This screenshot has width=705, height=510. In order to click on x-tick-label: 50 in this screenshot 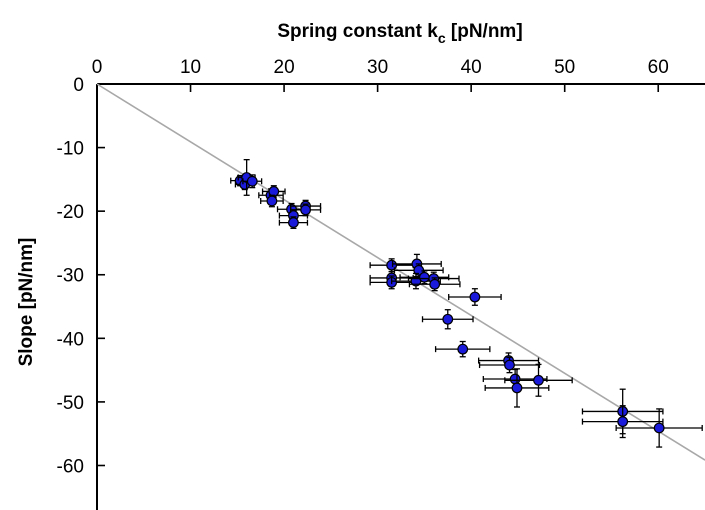, I will do `click(564, 67)`.